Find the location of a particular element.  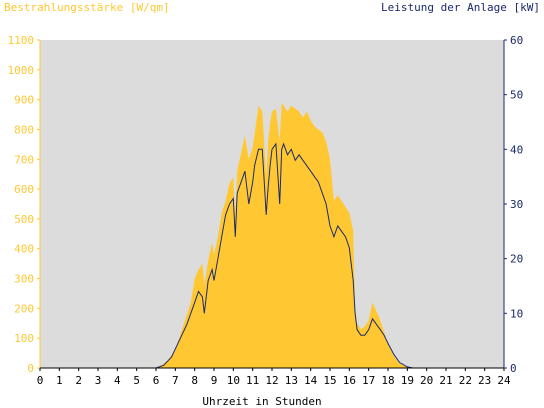

x-tick-label: 12 is located at coordinates (271, 380).